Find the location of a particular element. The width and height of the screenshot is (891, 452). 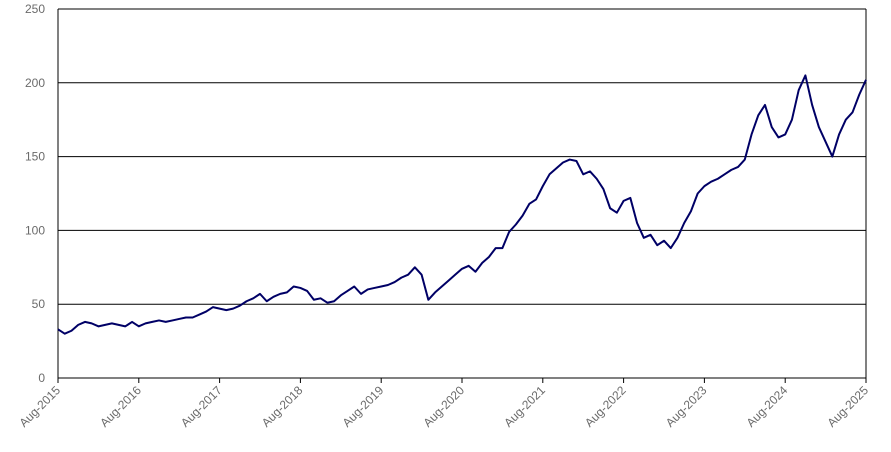

x-tick-label: Aug-2025 is located at coordinates (847, 406).